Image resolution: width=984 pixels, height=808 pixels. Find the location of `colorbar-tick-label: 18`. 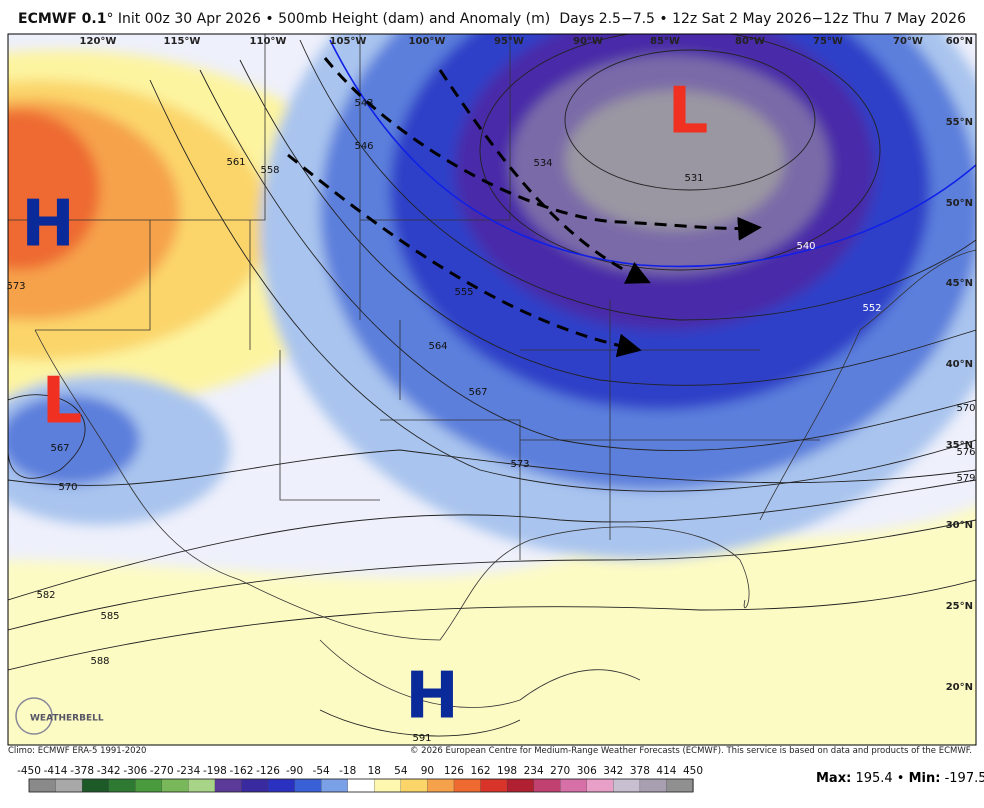

colorbar-tick-label: 18 is located at coordinates (374, 771).